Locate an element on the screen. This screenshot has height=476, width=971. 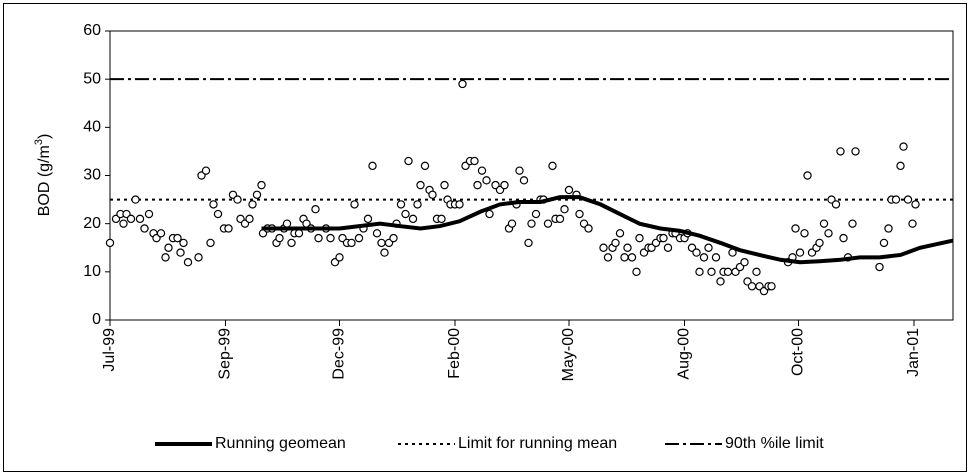
y-tick-label: 50 is located at coordinates (92, 78).